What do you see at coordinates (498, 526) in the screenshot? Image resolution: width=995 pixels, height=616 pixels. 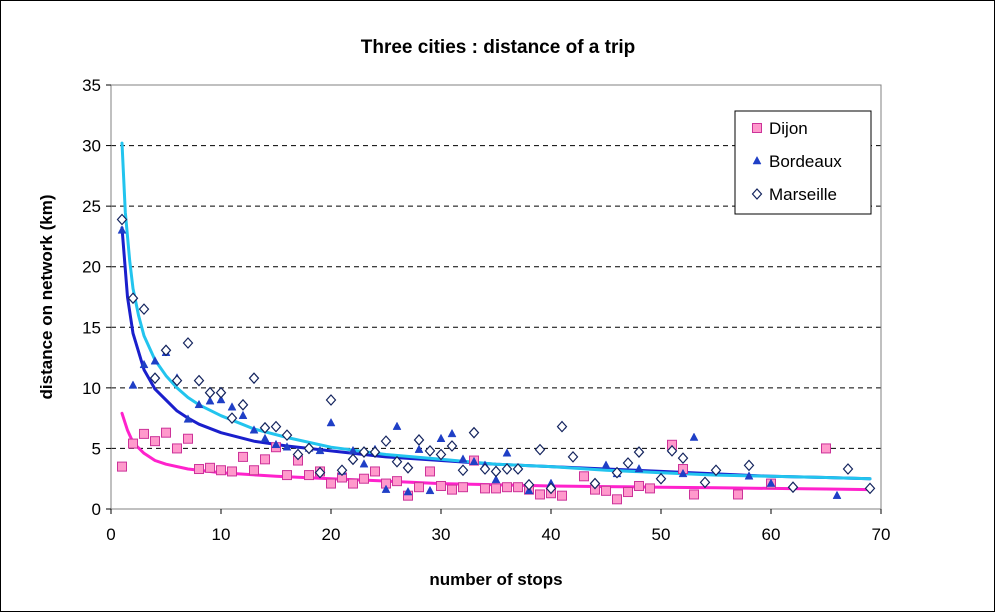 I see `x-axis: 0 10 20 30 40 50 60 70` at bounding box center [498, 526].